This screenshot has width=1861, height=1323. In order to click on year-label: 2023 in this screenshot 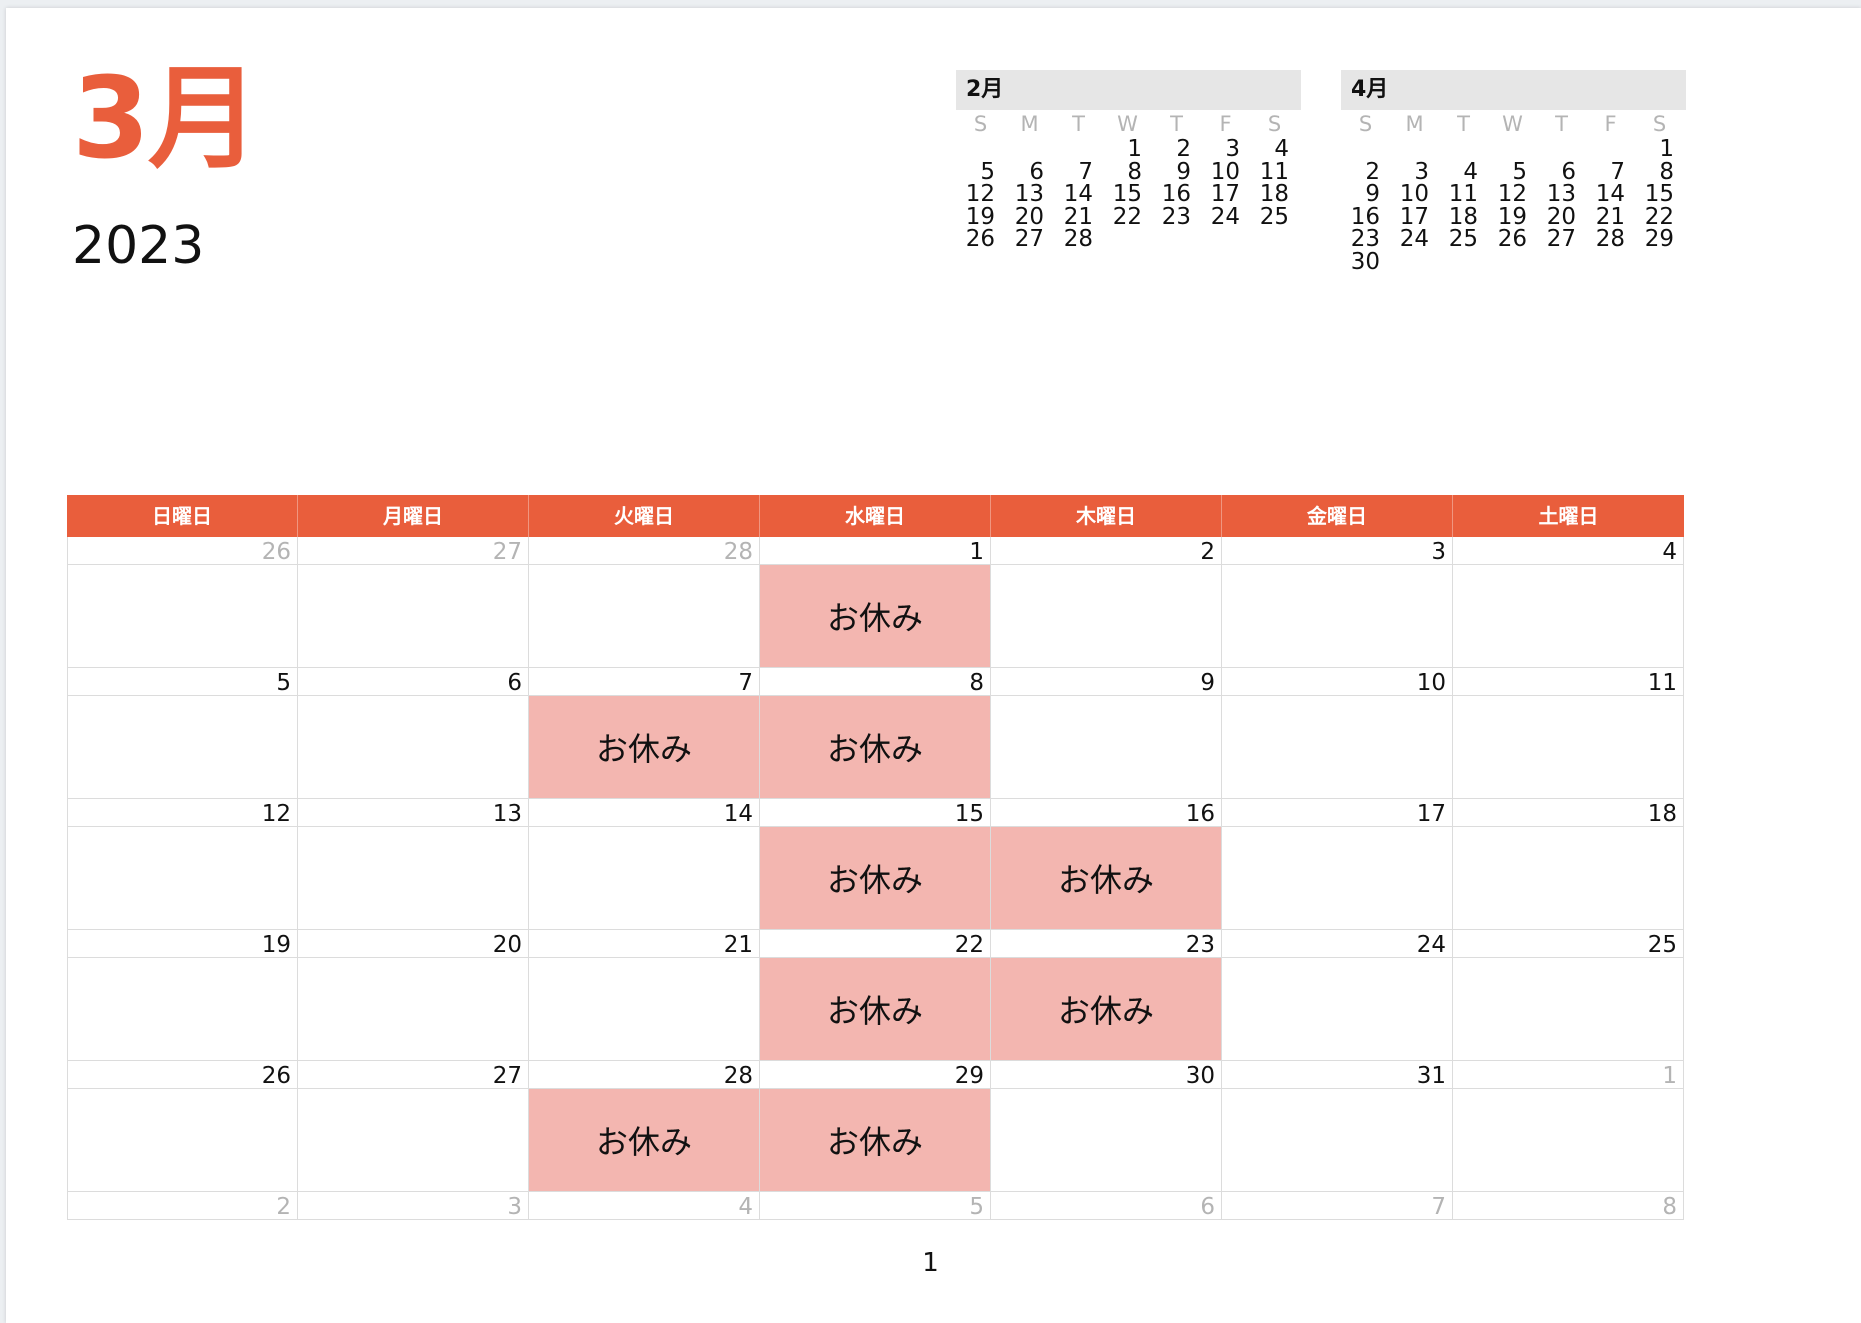, I will do `click(138, 246)`.